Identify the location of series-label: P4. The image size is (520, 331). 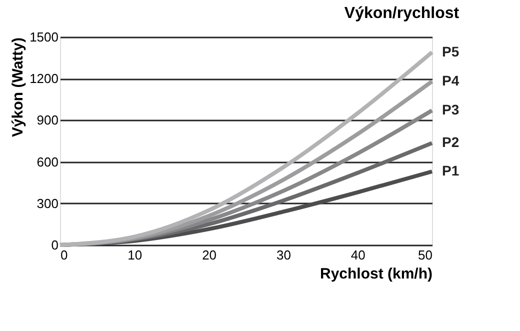
(451, 80).